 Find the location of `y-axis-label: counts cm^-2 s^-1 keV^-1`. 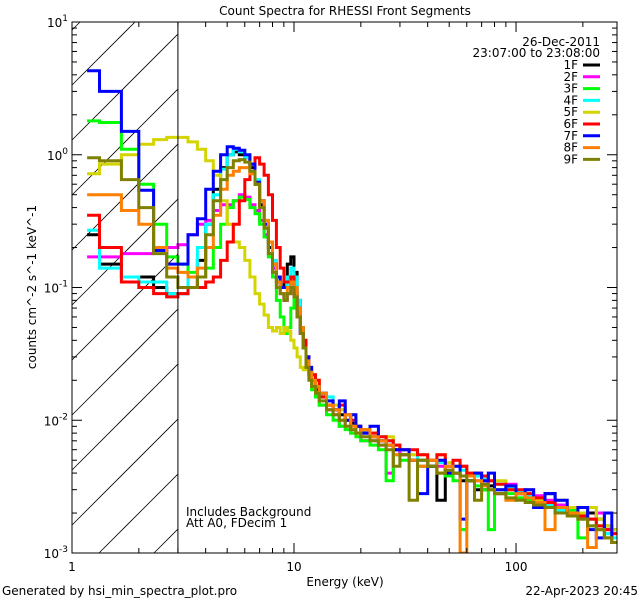

y-axis-label: counts cm^-2 s^-1 keV^-1 is located at coordinates (32, 287).